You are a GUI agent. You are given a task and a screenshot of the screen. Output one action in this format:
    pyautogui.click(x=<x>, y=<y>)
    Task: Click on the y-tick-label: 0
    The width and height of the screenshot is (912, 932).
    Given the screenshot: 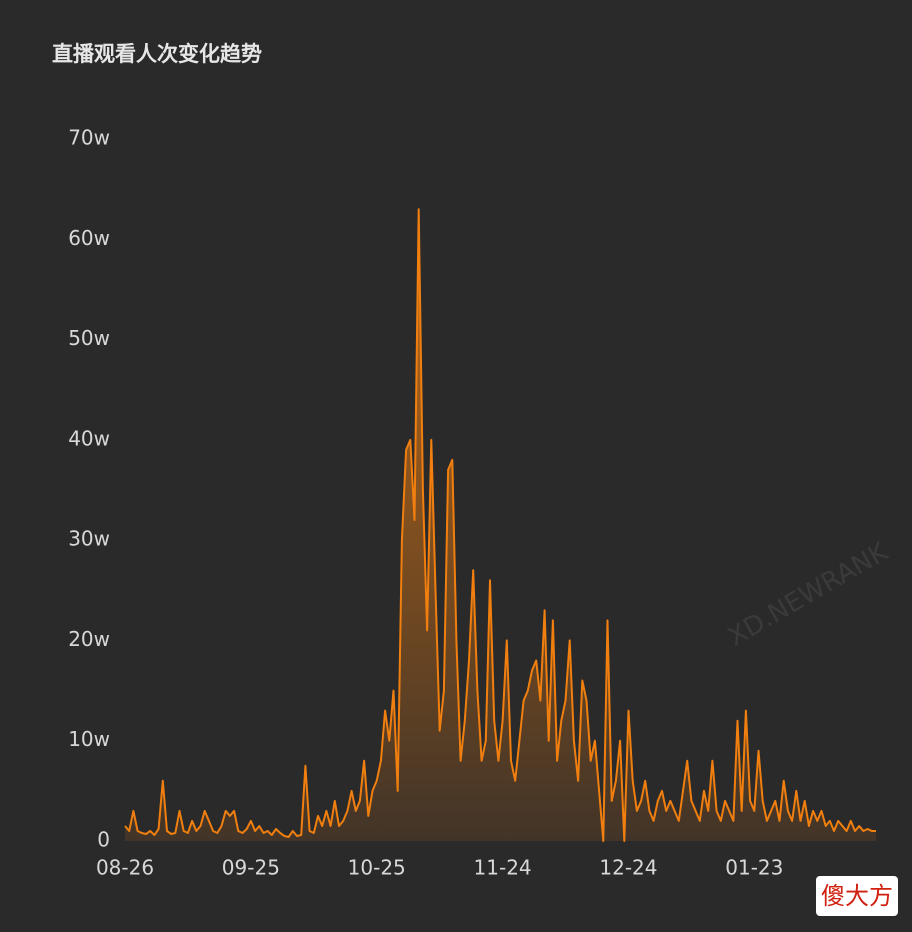 What is the action you would take?
    pyautogui.click(x=103, y=840)
    